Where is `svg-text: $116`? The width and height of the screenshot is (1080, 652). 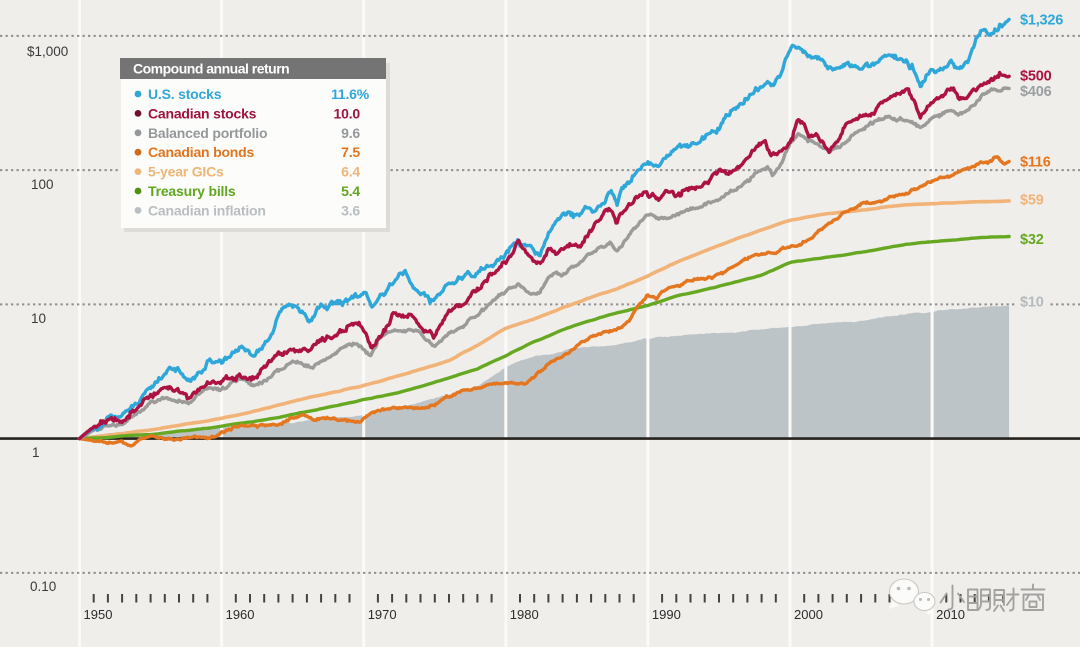
svg-text: $116 is located at coordinates (1035, 163).